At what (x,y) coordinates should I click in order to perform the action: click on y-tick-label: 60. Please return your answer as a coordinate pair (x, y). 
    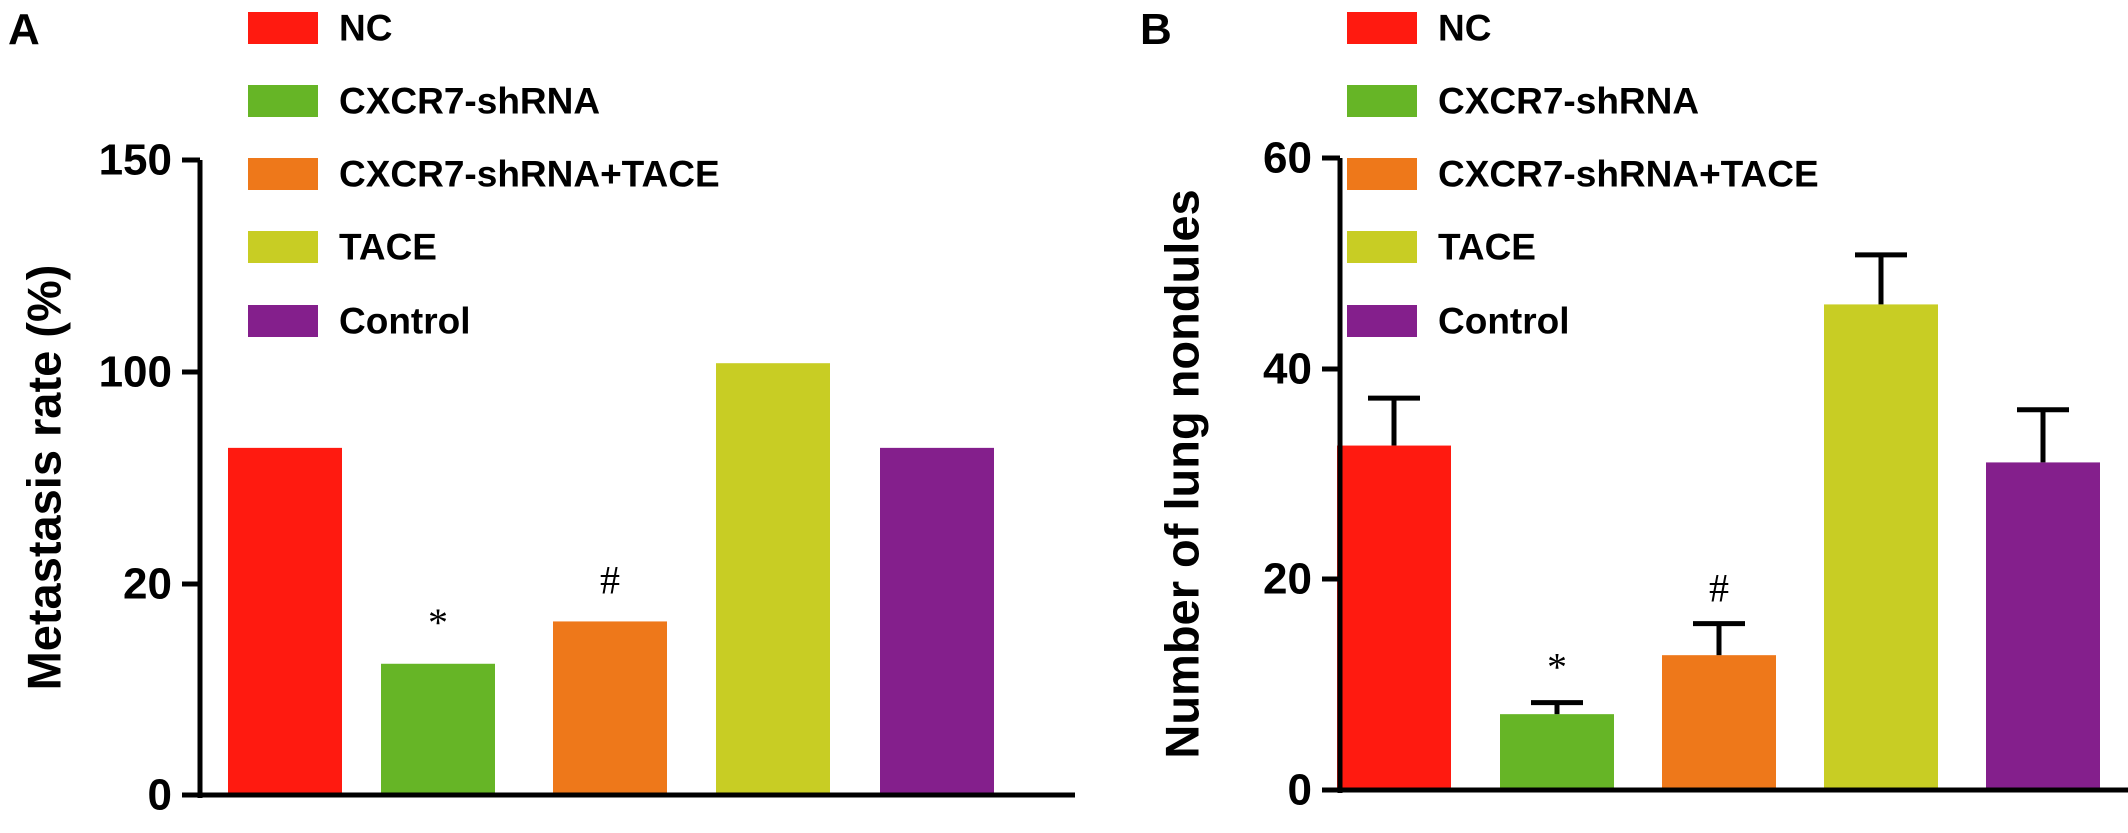
    Looking at the image, I should click on (1287, 158).